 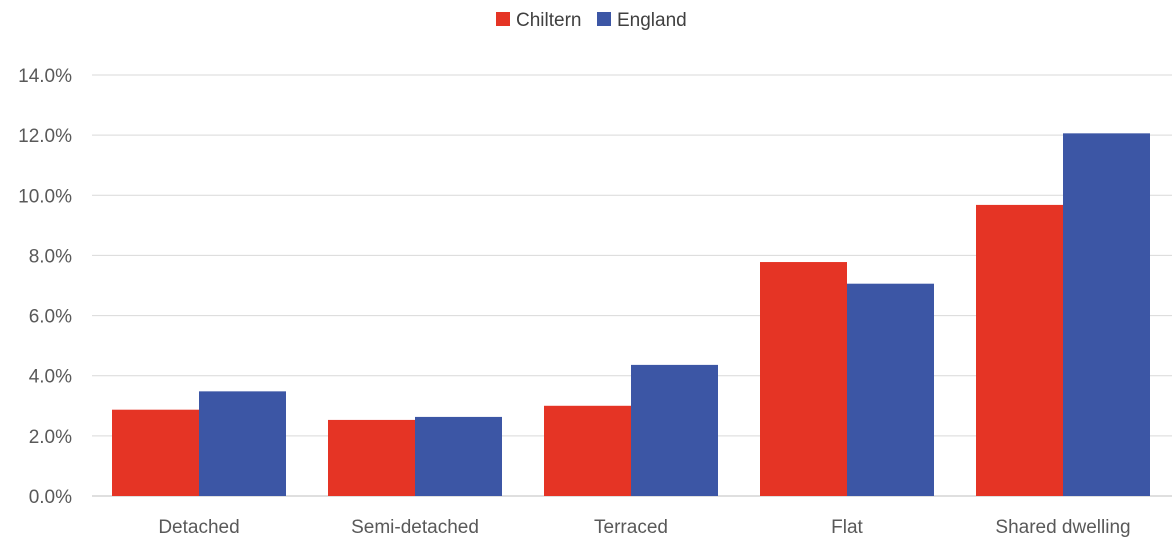 I want to click on y-tick-label: 10.0%, so click(x=45, y=196).